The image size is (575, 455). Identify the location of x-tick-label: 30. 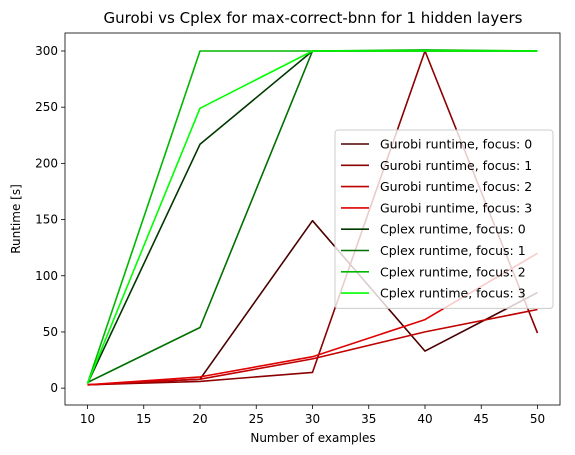
(312, 419).